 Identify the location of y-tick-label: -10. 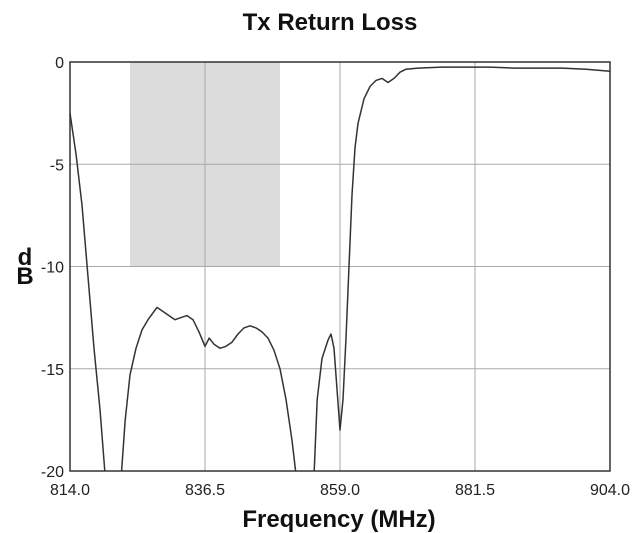
(52, 268).